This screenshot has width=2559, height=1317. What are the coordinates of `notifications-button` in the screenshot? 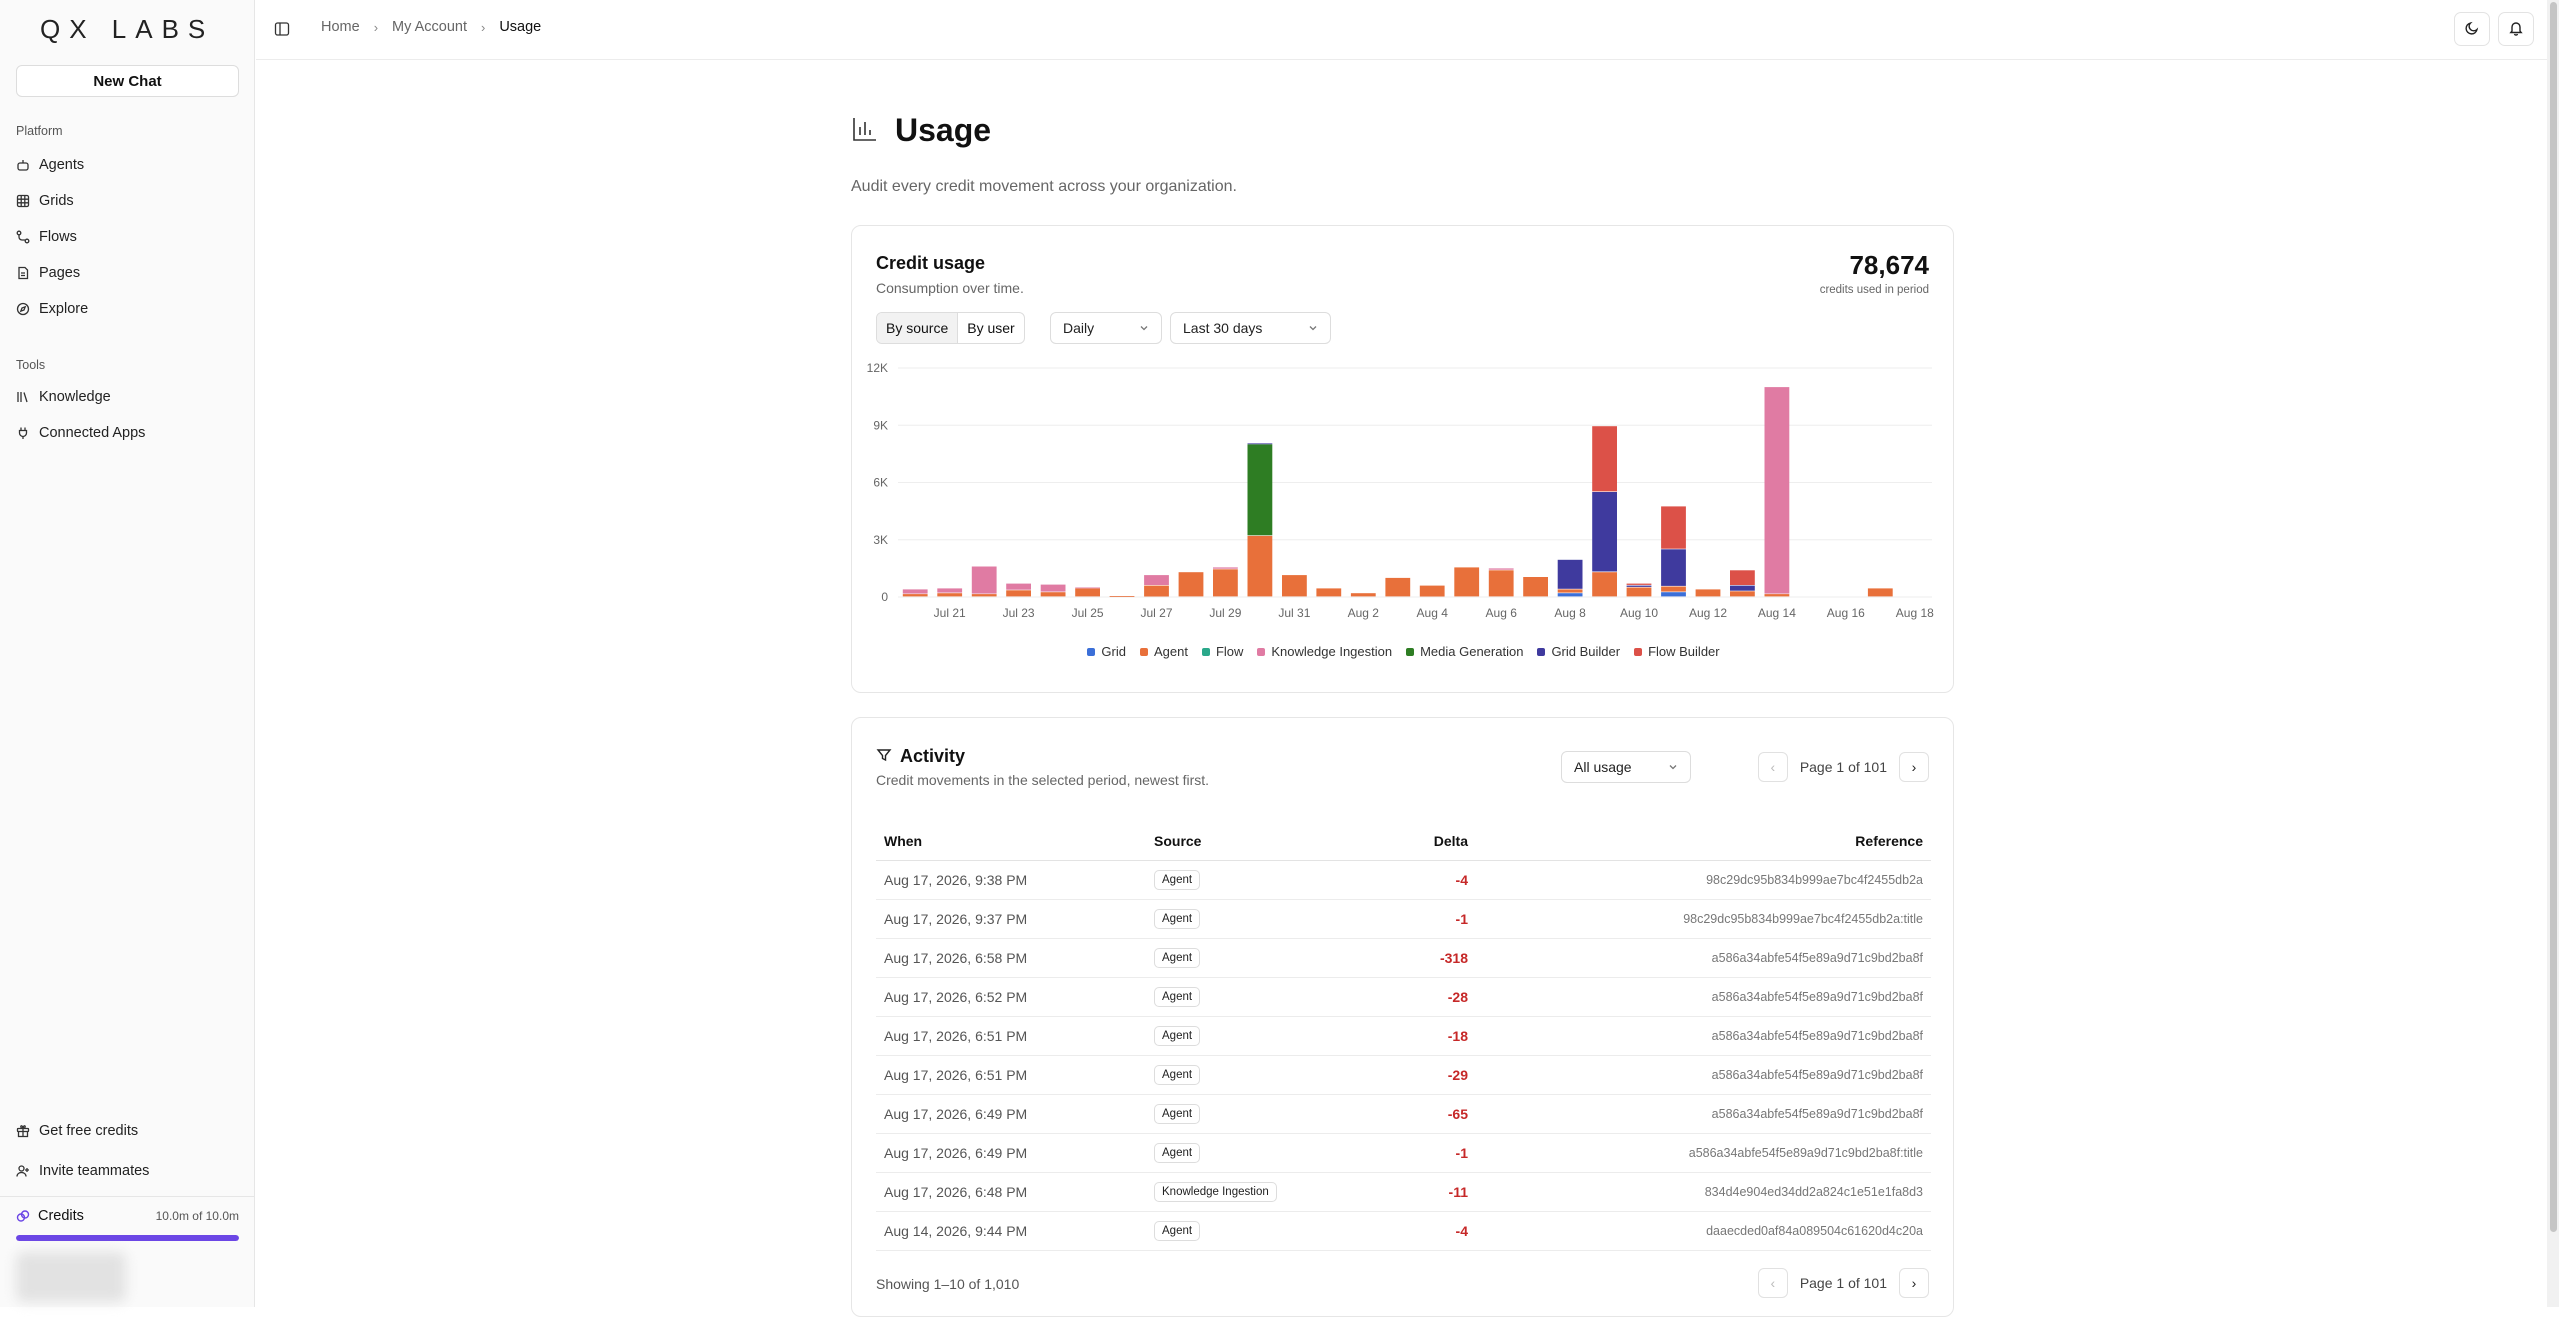 It's located at (2516, 29).